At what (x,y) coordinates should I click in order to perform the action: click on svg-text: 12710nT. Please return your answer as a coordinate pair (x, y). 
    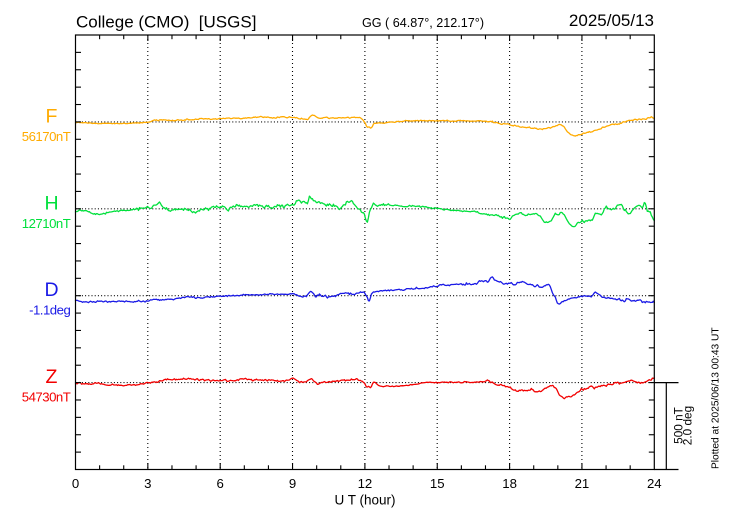
    Looking at the image, I should click on (46, 223).